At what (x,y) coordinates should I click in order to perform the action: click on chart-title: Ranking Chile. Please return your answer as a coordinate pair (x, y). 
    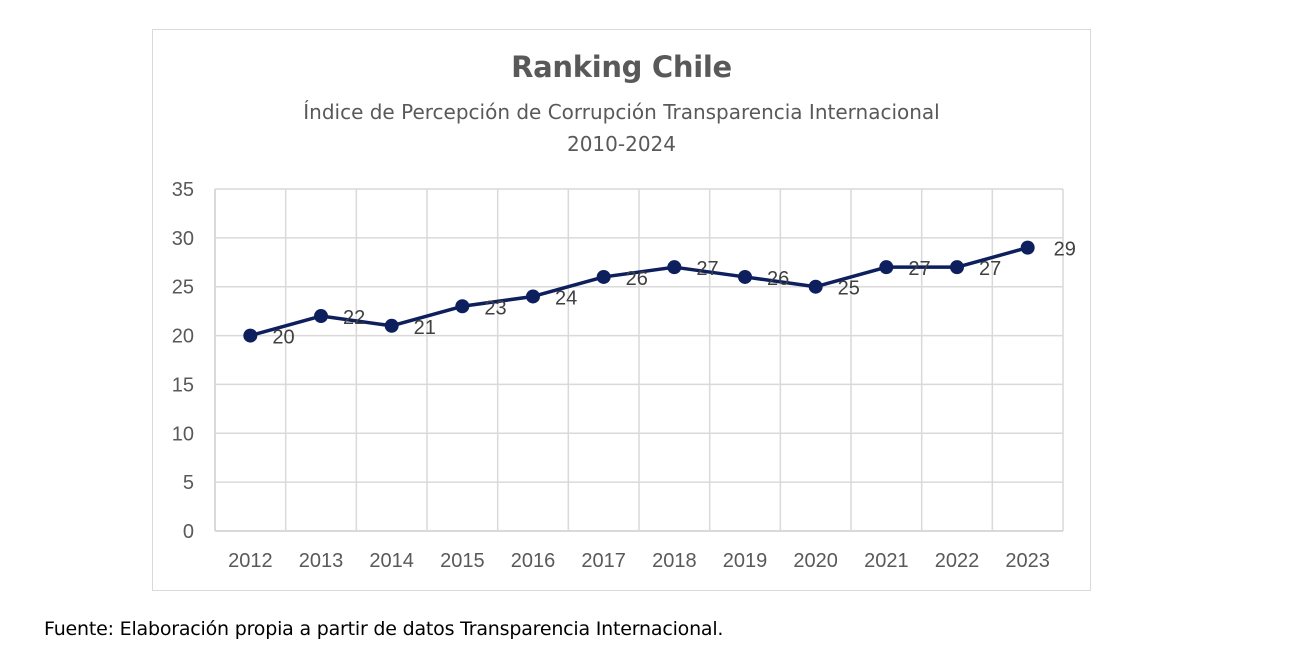
    Looking at the image, I should click on (621, 67).